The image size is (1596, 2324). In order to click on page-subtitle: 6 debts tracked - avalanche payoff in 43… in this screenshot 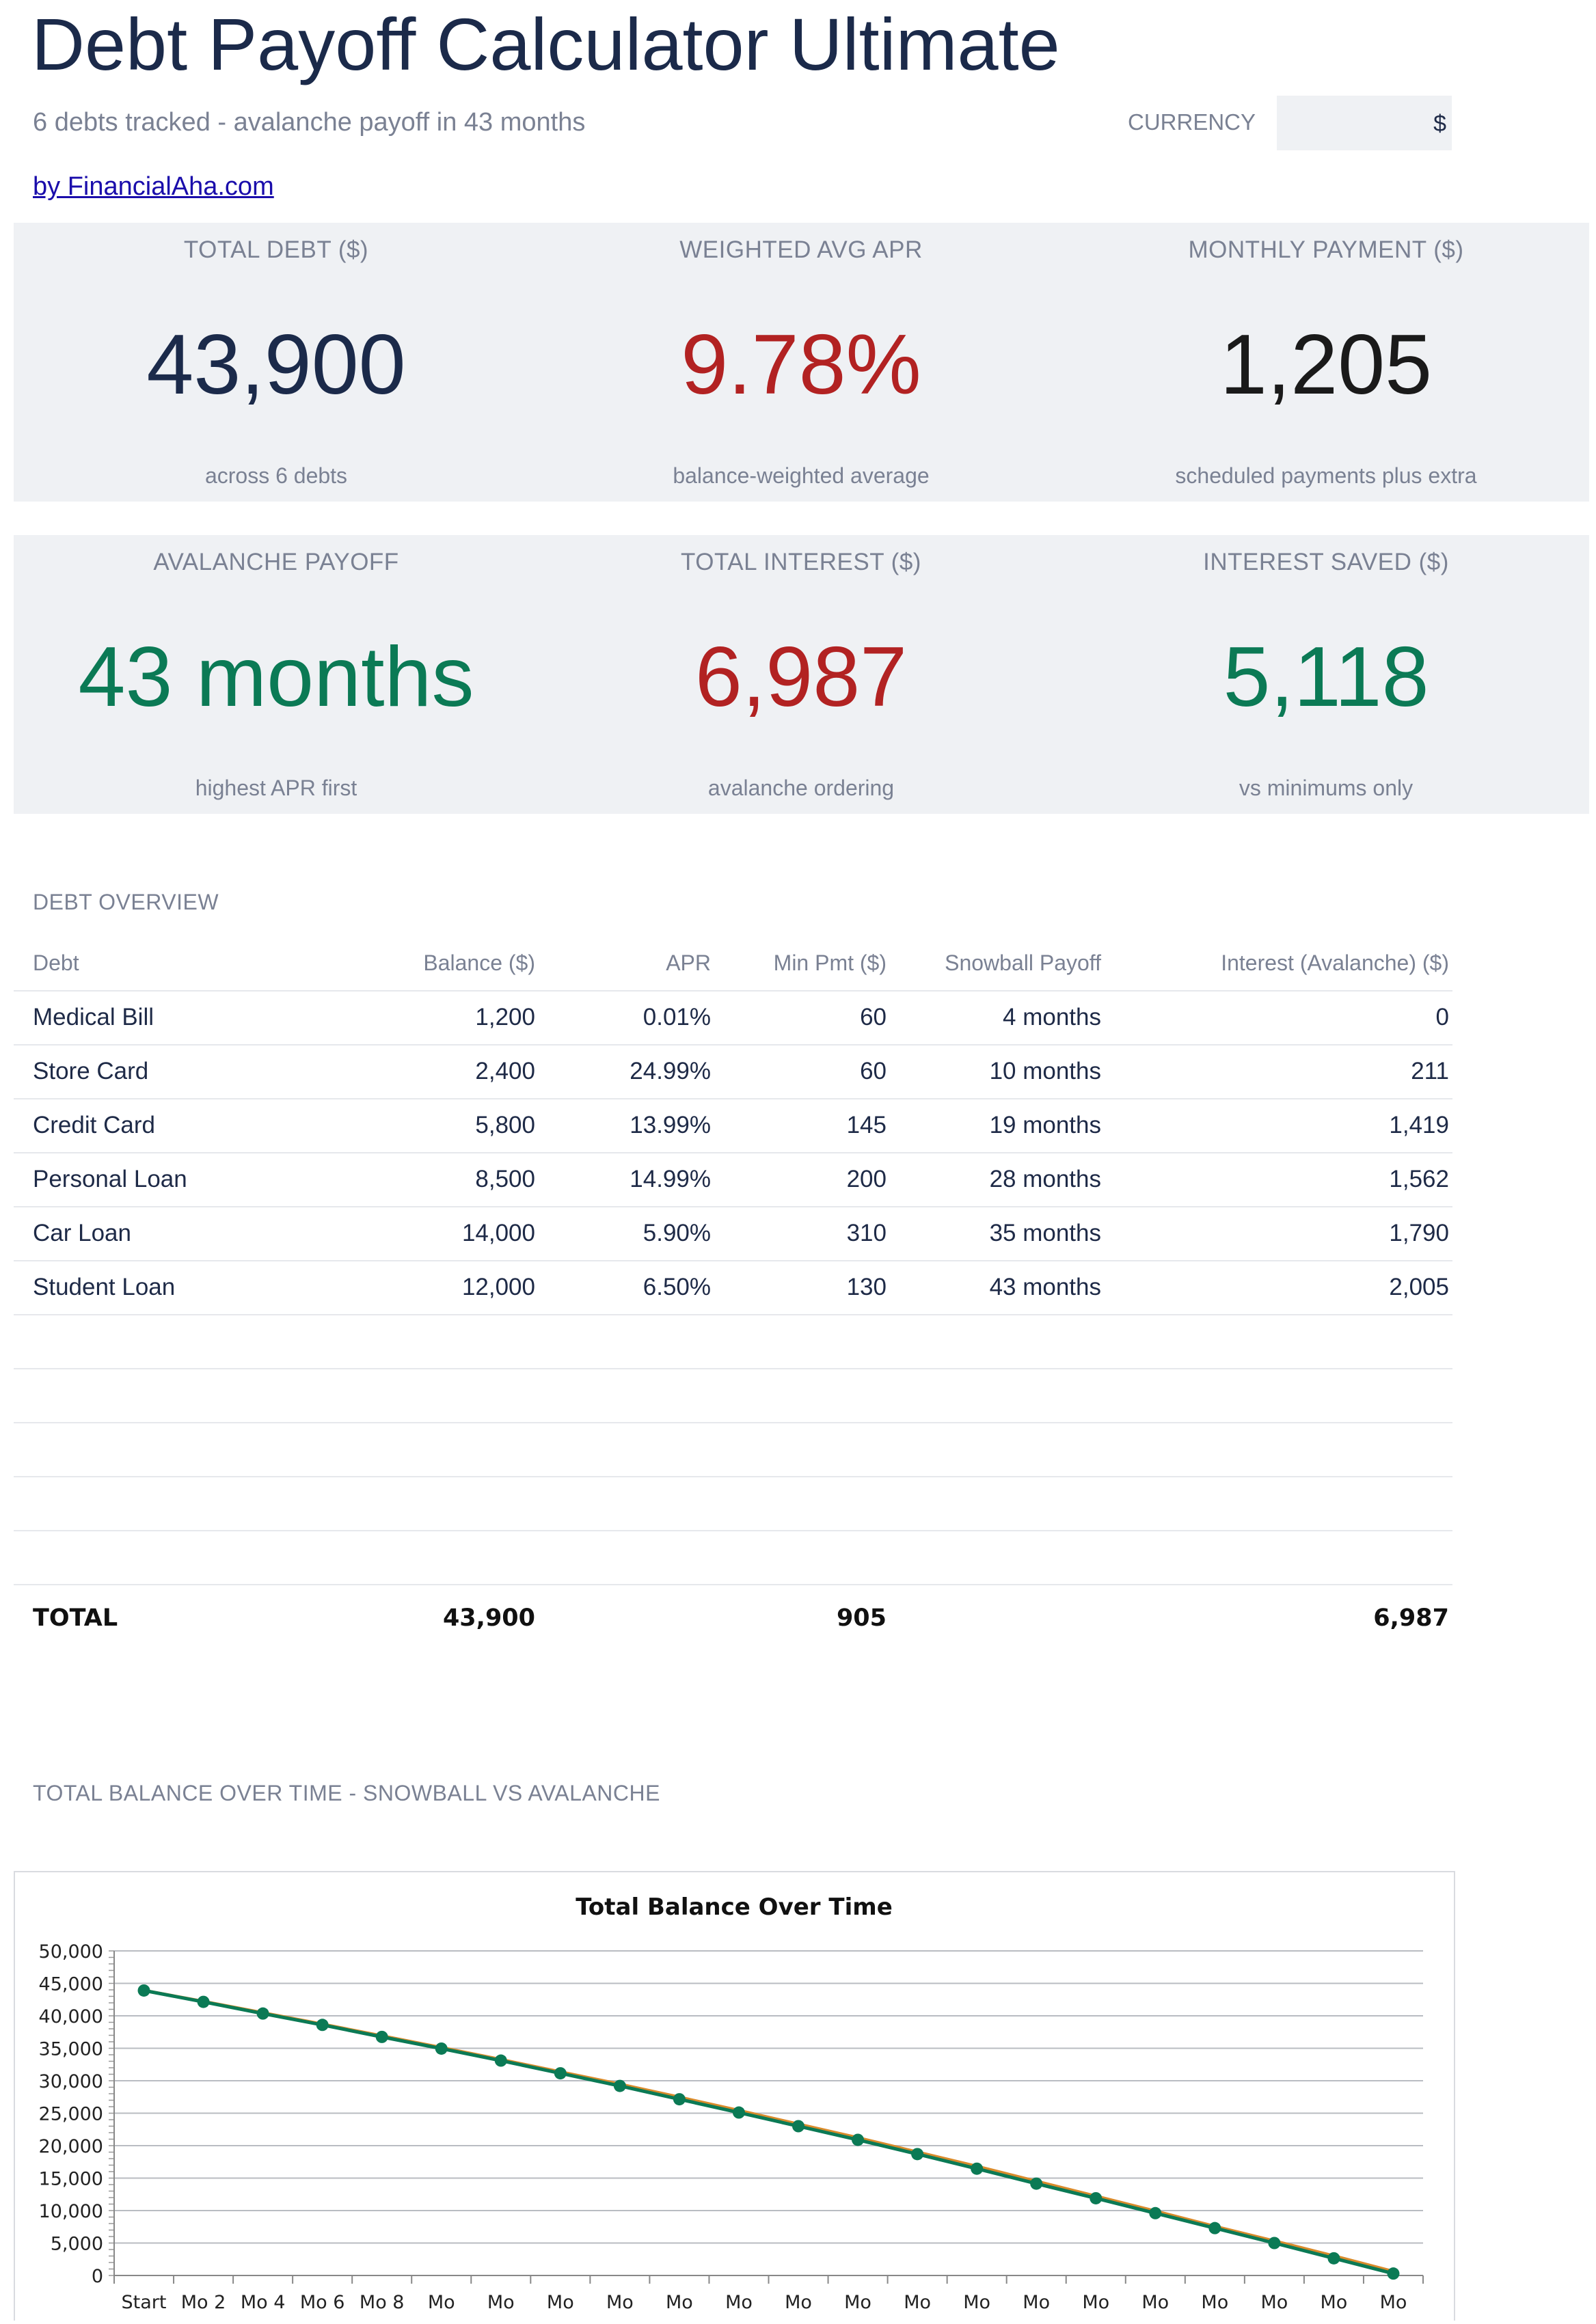, I will do `click(309, 122)`.